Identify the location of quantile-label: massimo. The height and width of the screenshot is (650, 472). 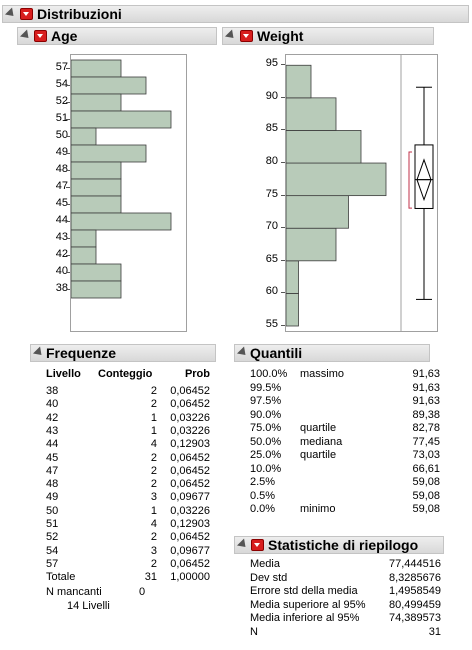
(322, 374).